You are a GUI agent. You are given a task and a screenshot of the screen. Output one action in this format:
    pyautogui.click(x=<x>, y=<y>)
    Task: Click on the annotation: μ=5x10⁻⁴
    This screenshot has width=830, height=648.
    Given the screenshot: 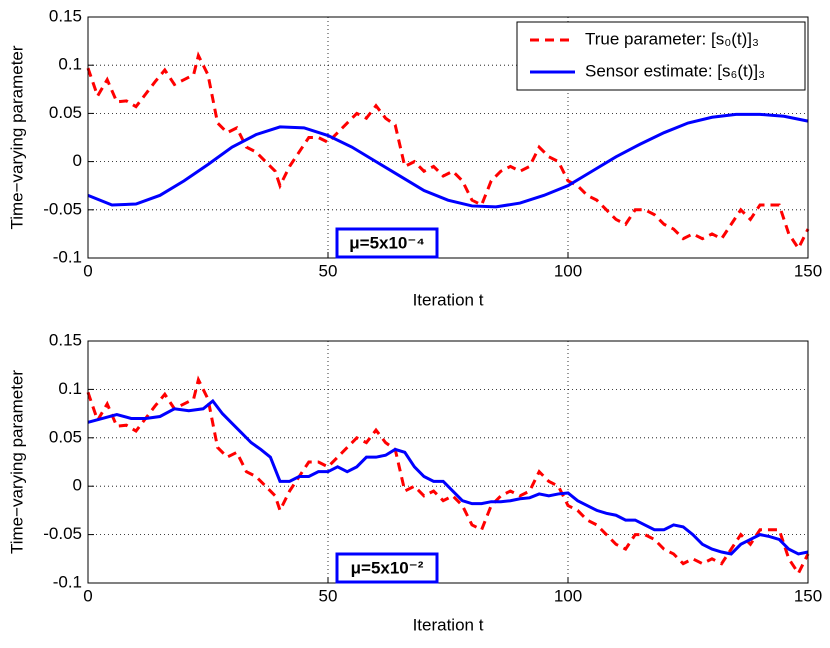 What is the action you would take?
    pyautogui.click(x=387, y=242)
    